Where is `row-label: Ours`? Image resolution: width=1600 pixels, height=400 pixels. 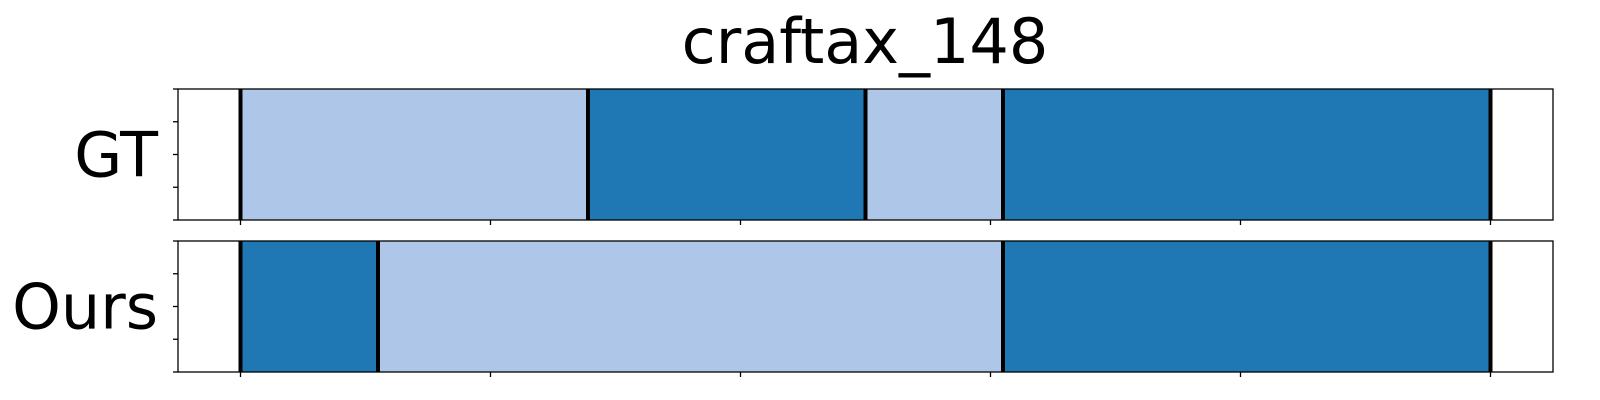 row-label: Ours is located at coordinates (85, 307).